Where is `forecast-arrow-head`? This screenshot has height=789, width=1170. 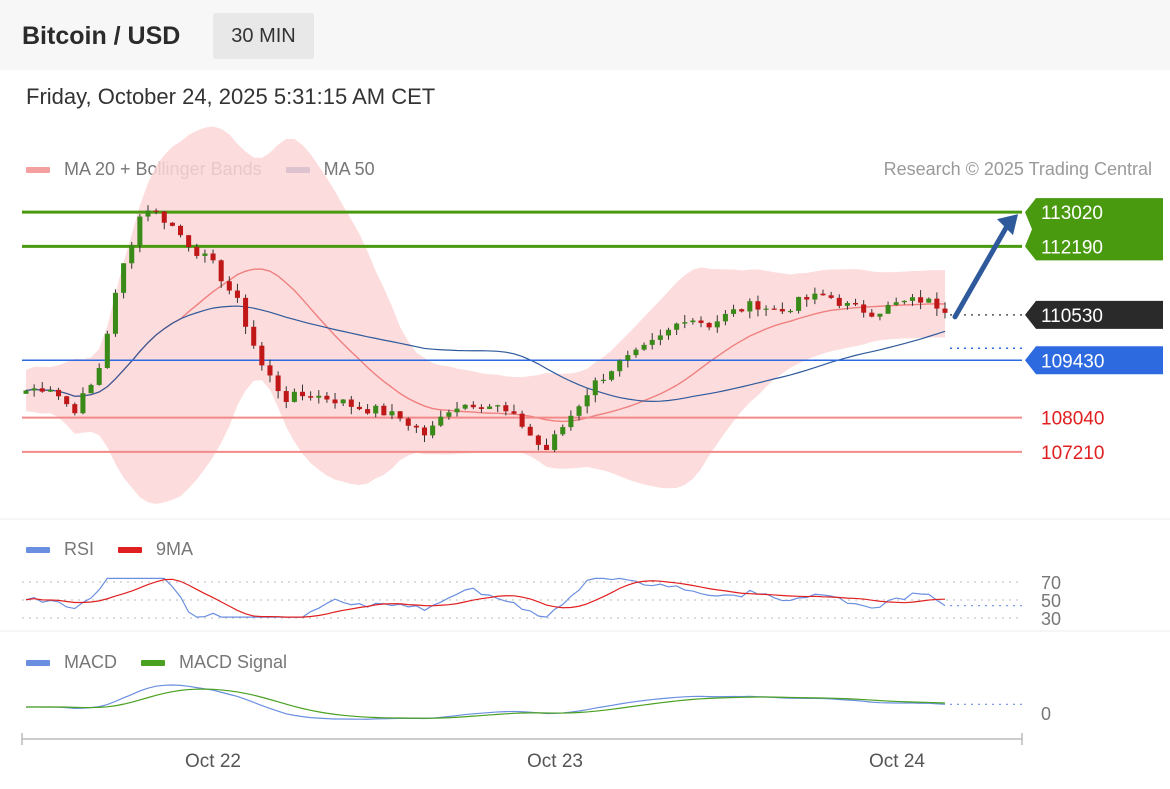
forecast-arrow-head is located at coordinates (1007, 225).